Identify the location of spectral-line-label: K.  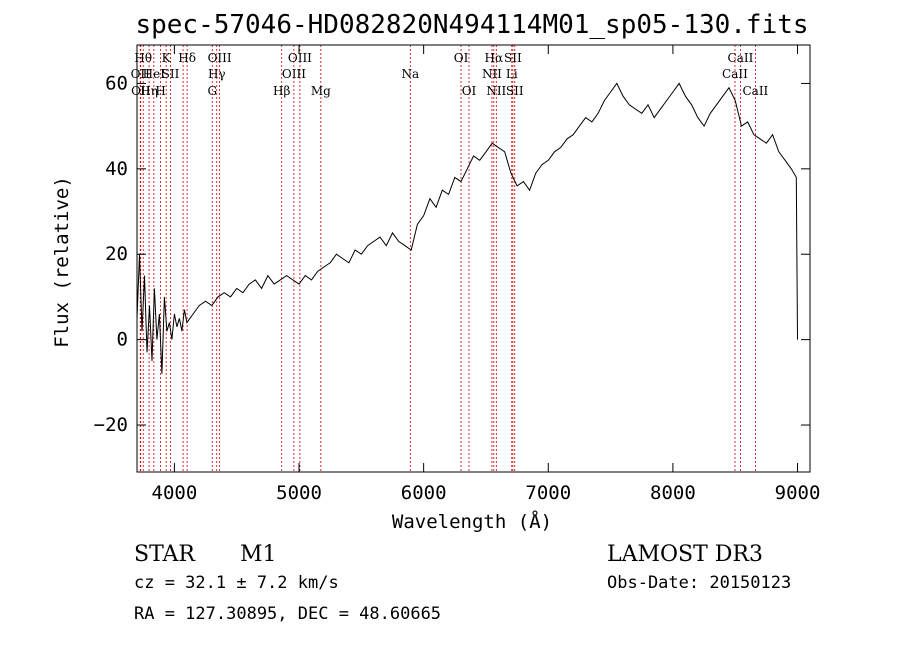
(167, 58).